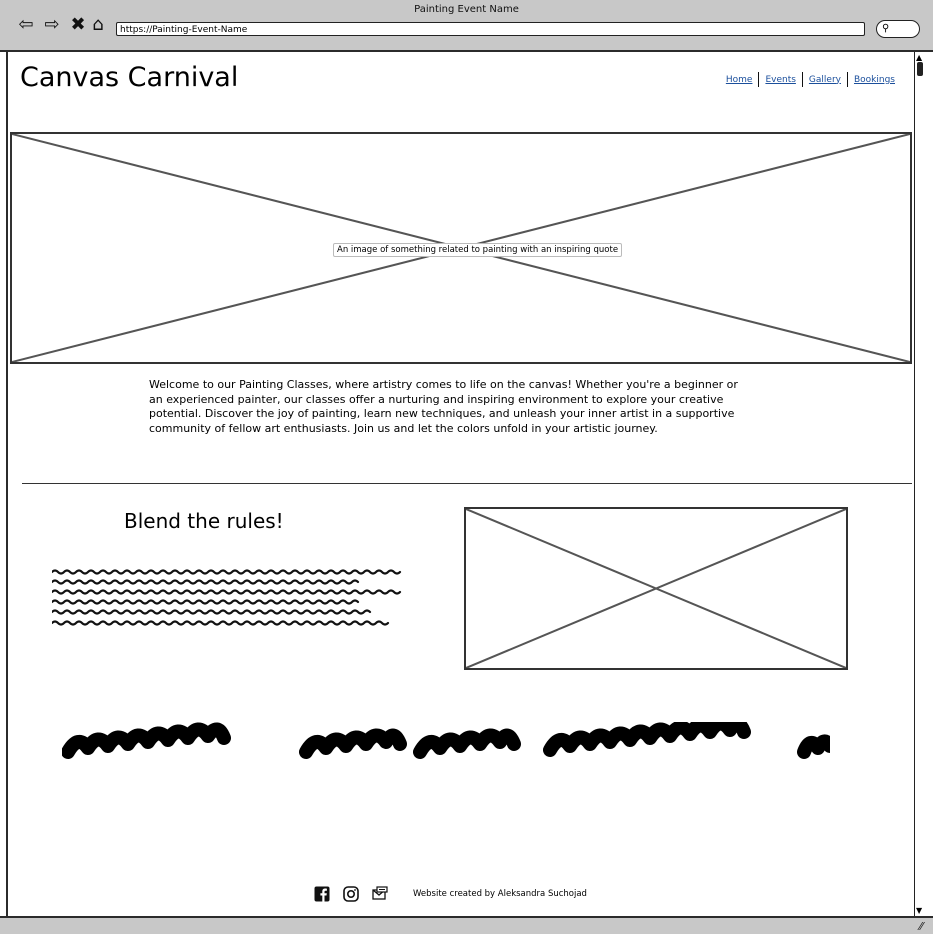 The width and height of the screenshot is (933, 934). What do you see at coordinates (490, 29) in the screenshot?
I see `address-bar: https://Painting-Event-Name` at bounding box center [490, 29].